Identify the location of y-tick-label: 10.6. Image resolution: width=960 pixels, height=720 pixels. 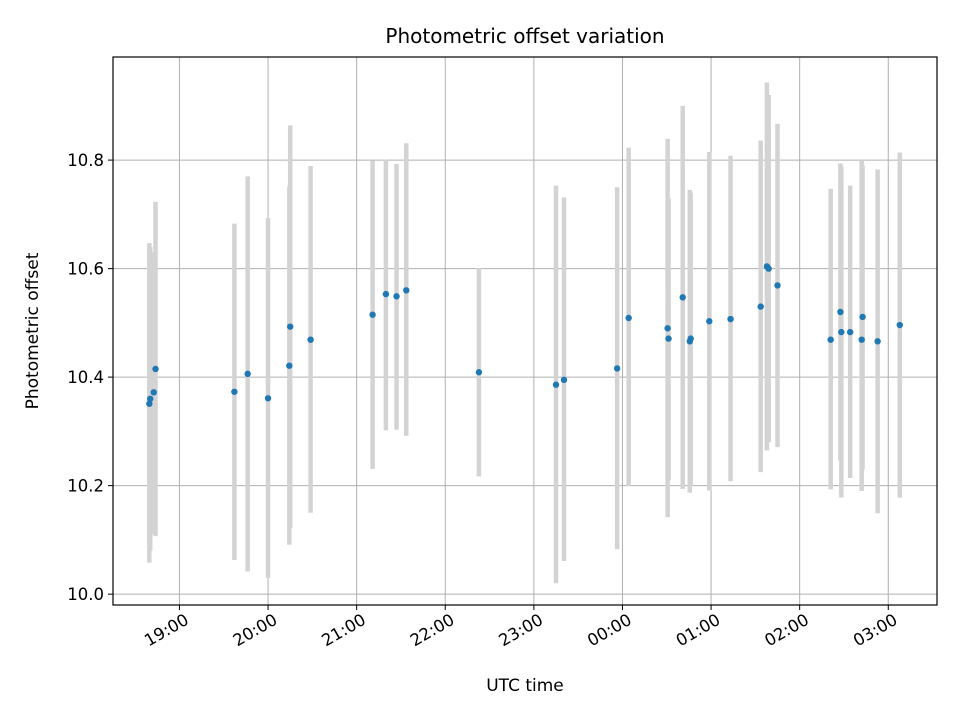
(85, 269).